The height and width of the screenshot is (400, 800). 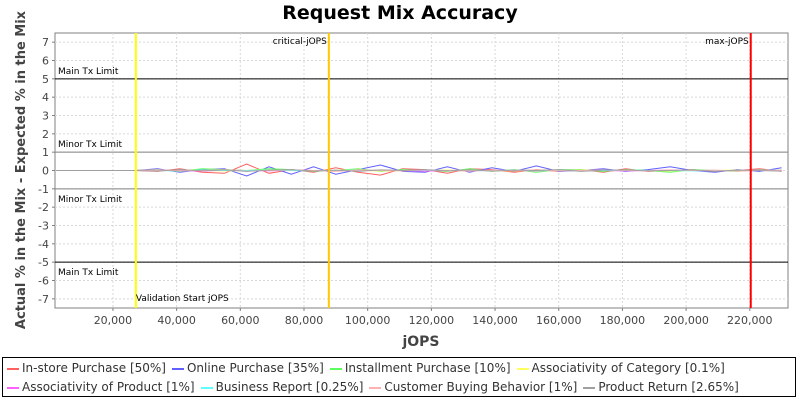 What do you see at coordinates (45, 42) in the screenshot?
I see `y-tick-label: 7` at bounding box center [45, 42].